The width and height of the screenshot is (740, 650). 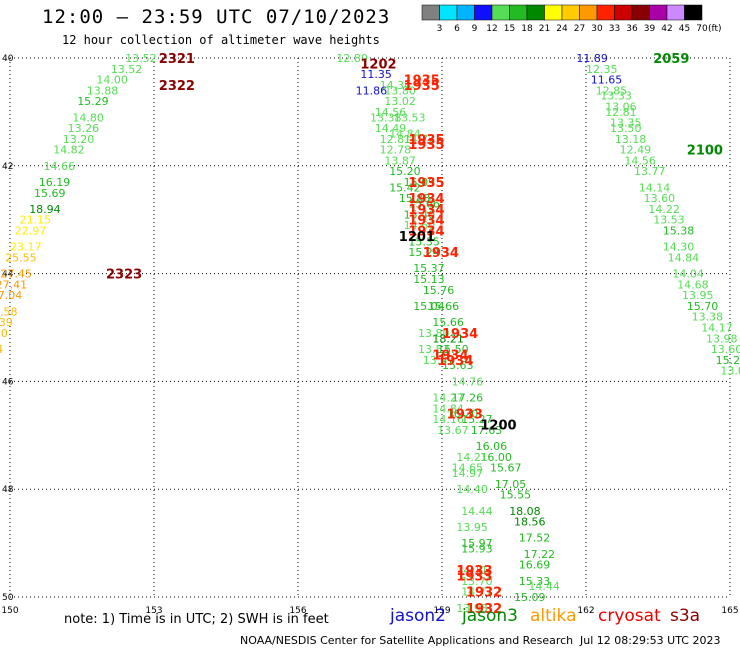 I want to click on pass-time-label: 2322, so click(x=177, y=86).